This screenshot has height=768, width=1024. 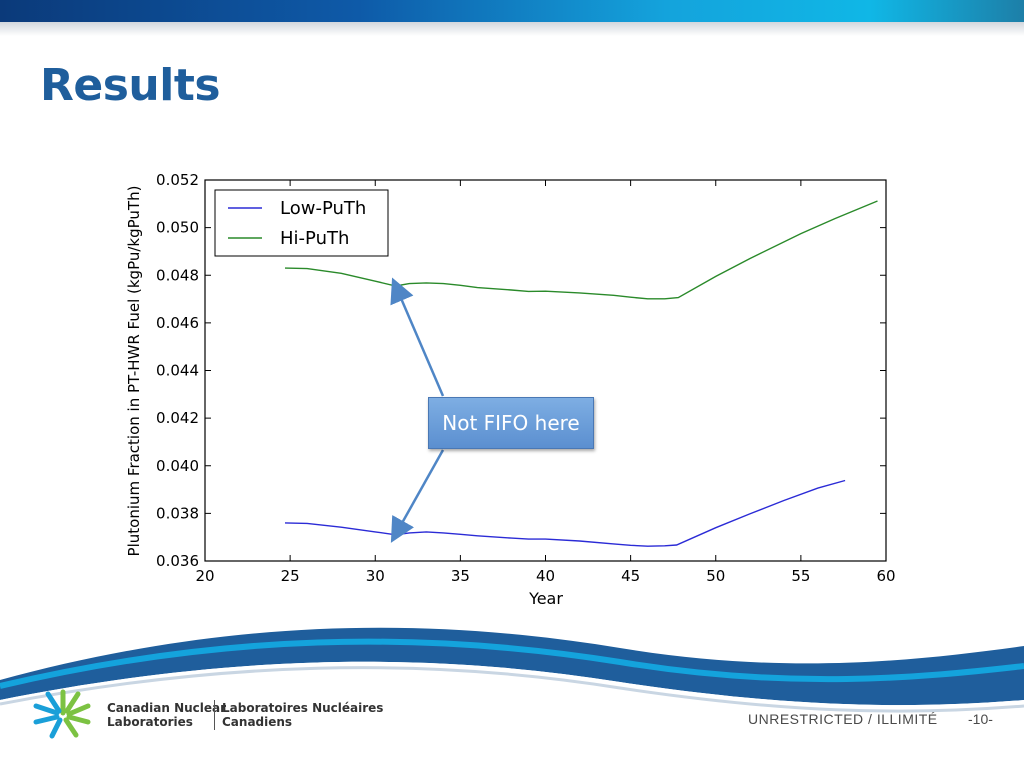 What do you see at coordinates (511, 423) in the screenshot?
I see `callout-box: Not FIFO here` at bounding box center [511, 423].